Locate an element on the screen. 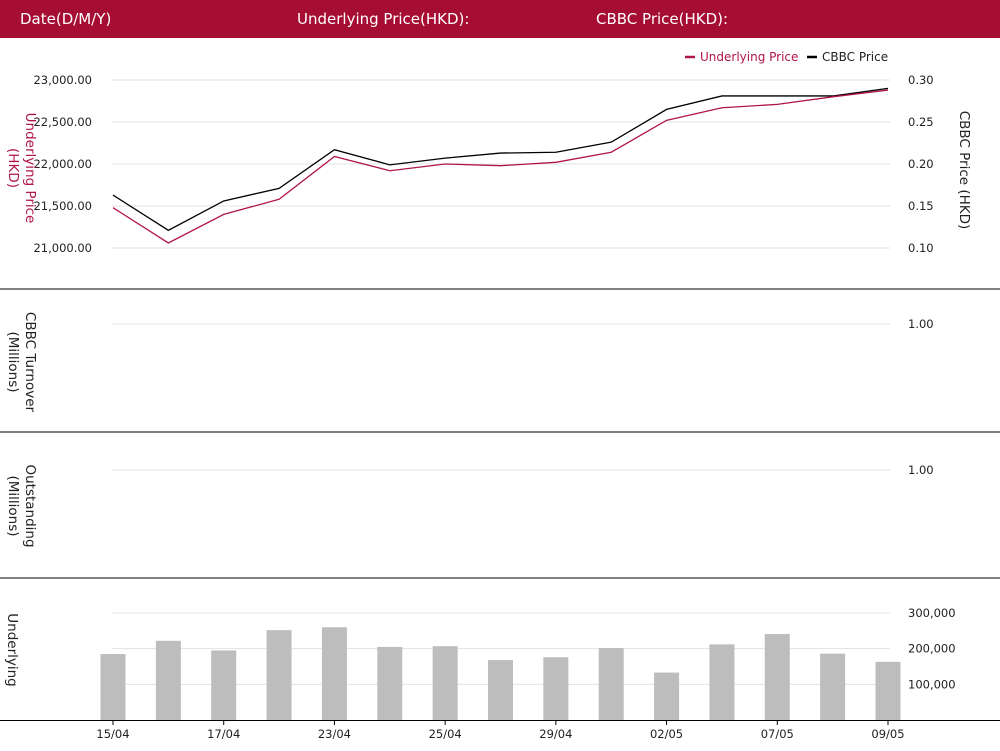  cbbc-price-axis-title: CBBC Price (HKD) is located at coordinates (964, 170).